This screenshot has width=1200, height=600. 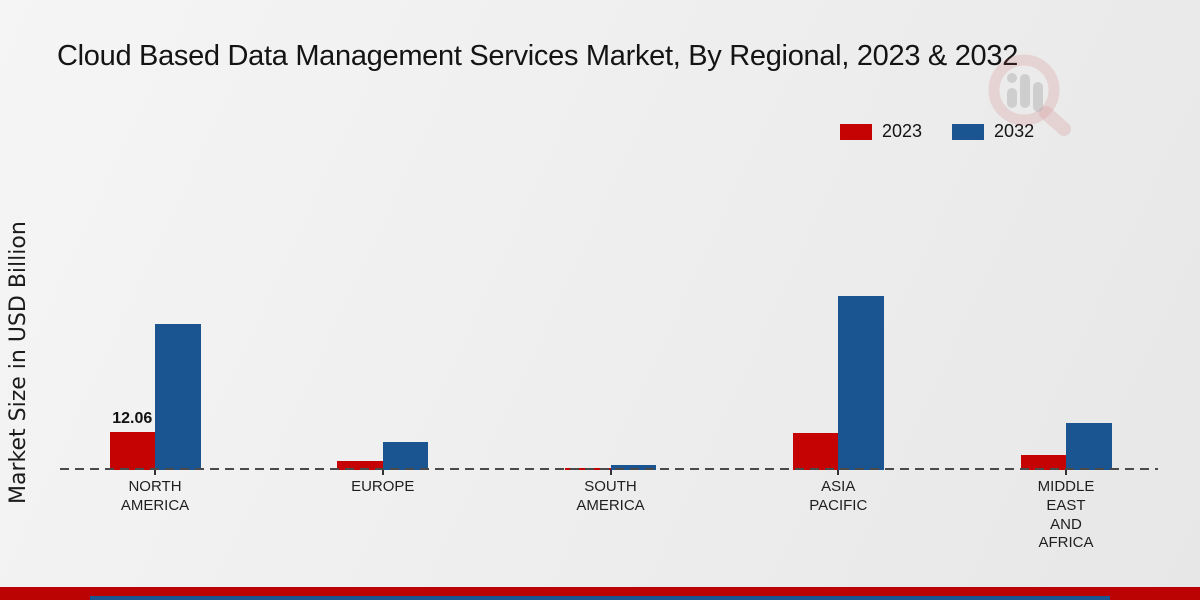 I want to click on axis-tick-north-america, so click(x=155, y=472).